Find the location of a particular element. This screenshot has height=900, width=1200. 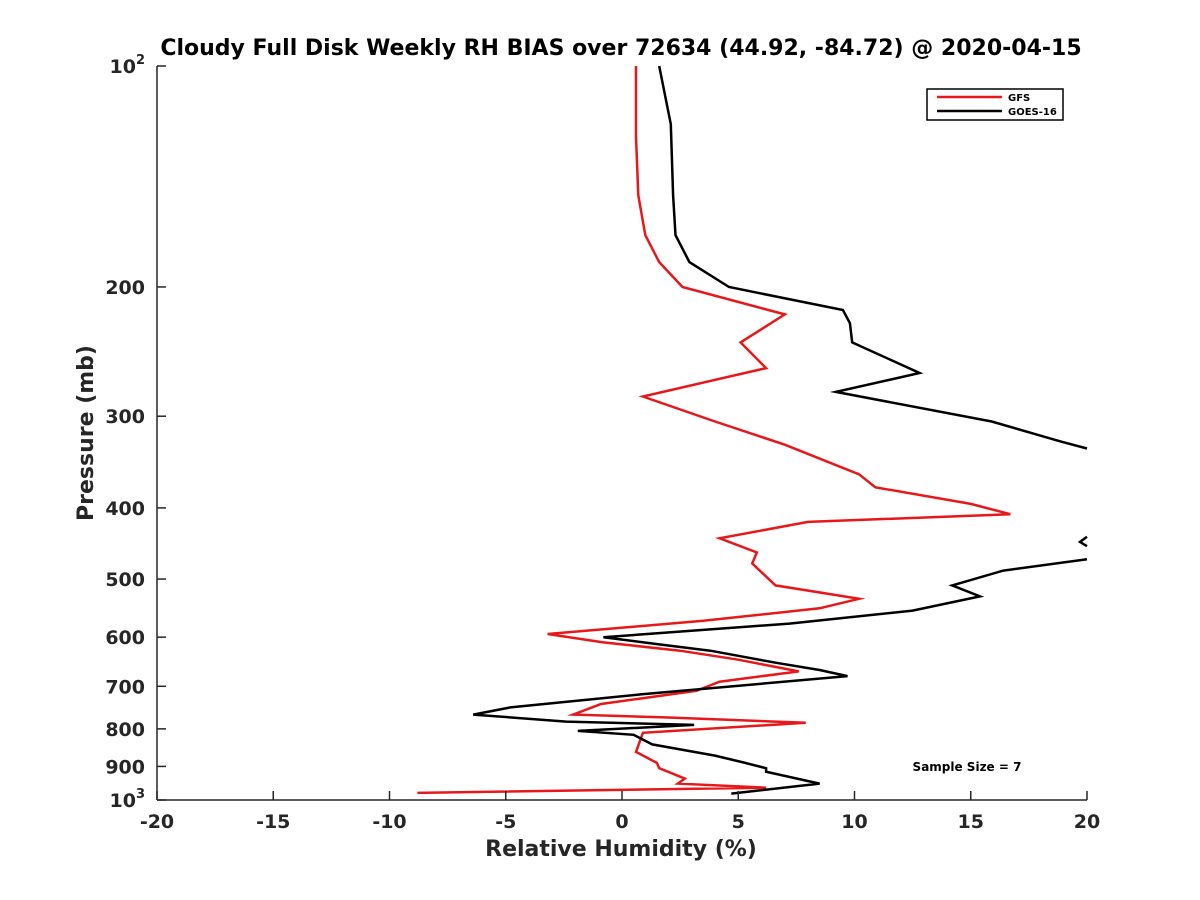

x-axis-label: Relative Humidity (%) is located at coordinates (621, 849).